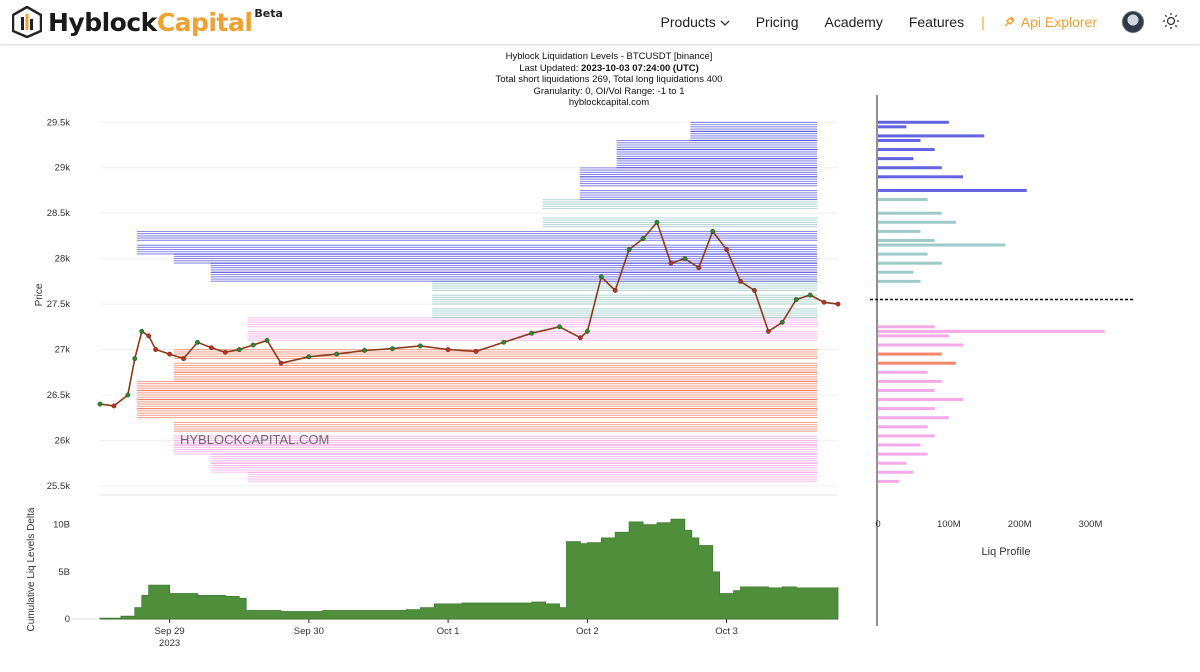  I want to click on nav-pricing: Pricing, so click(777, 22).